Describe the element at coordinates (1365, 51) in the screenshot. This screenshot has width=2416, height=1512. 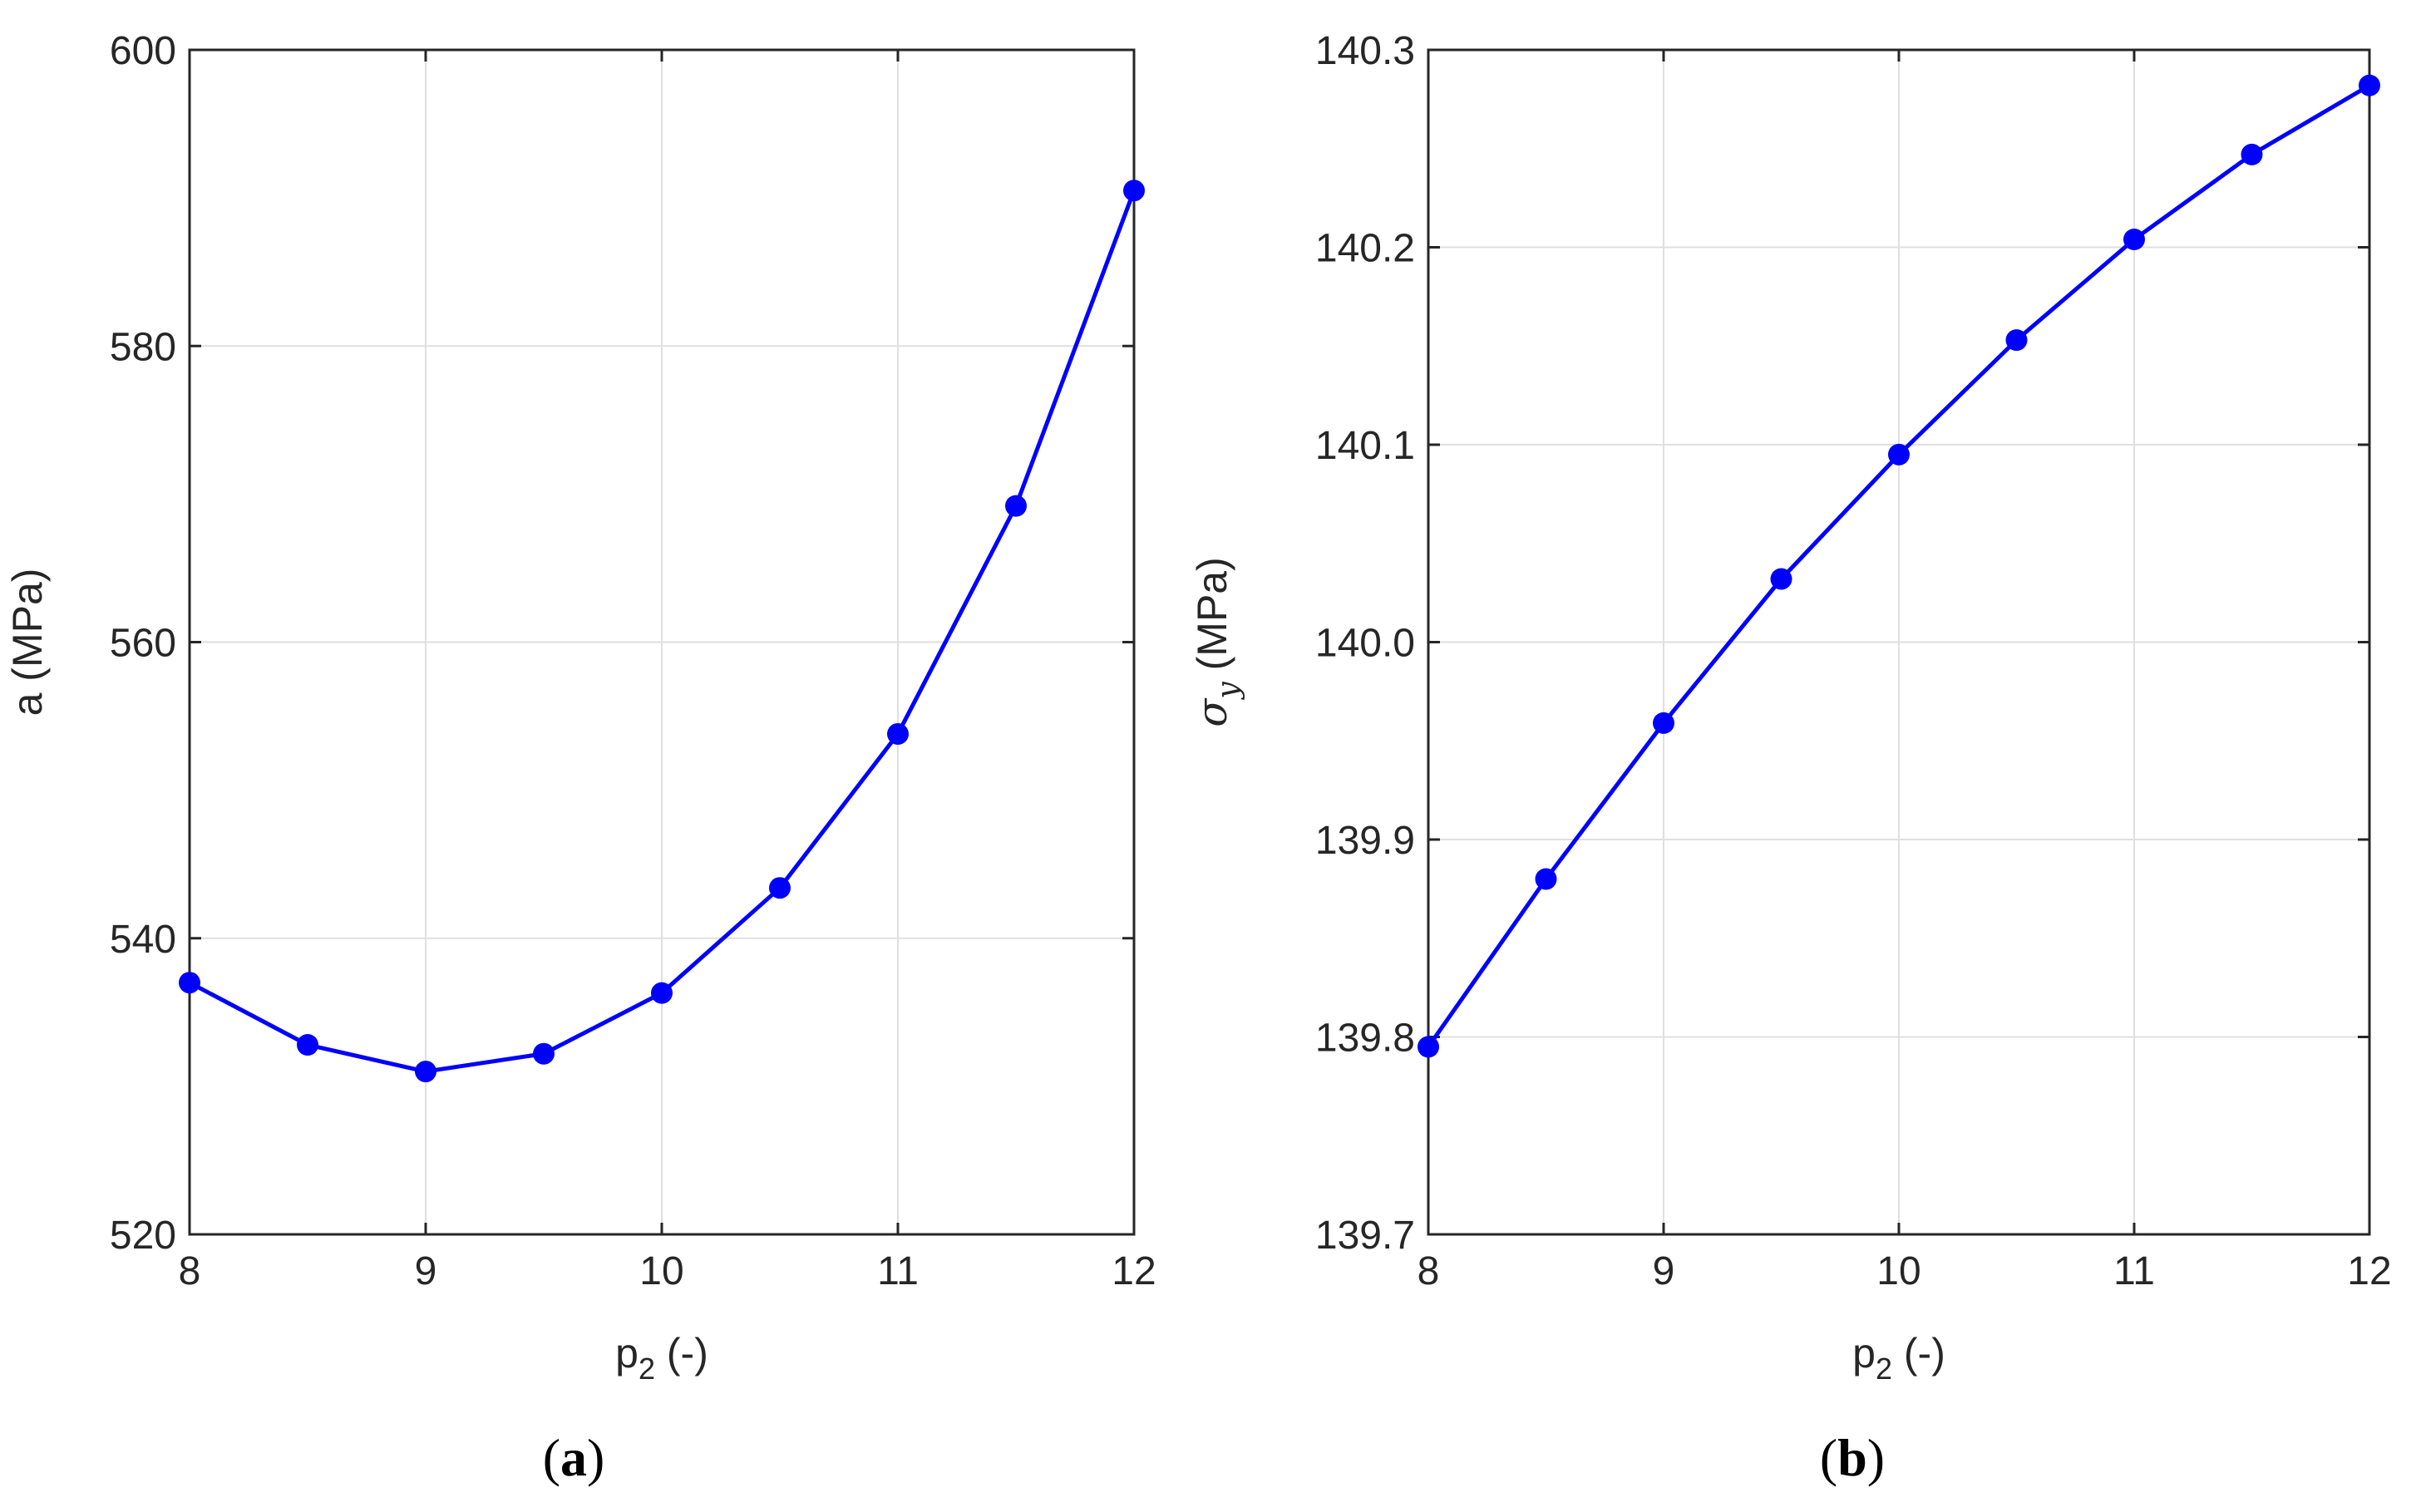
I see `y-tick-label: 140.3` at that location.